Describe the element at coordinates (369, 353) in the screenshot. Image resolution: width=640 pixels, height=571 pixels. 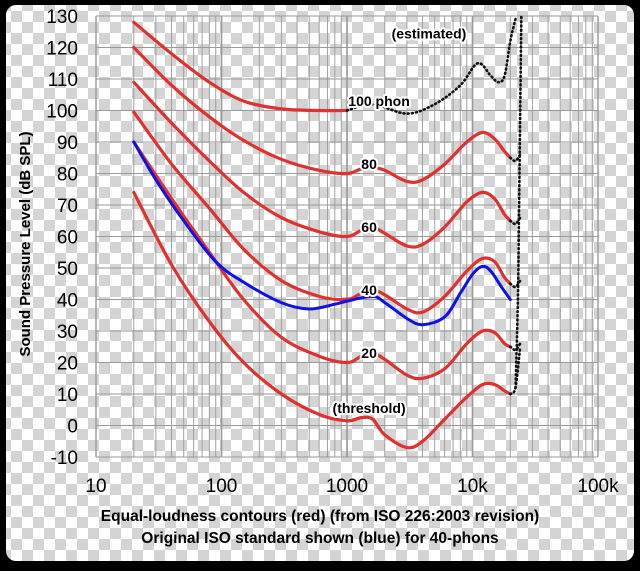
I see `series-label-20-phon: 20` at that location.